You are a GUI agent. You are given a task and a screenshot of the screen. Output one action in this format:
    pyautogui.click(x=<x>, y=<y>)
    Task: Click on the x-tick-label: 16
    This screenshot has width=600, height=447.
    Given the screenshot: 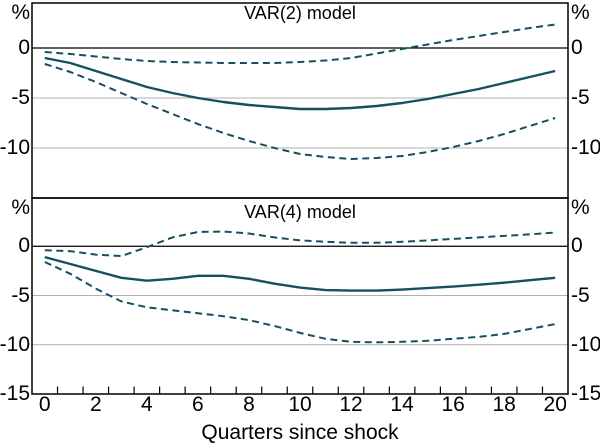 What is the action you would take?
    pyautogui.click(x=453, y=404)
    